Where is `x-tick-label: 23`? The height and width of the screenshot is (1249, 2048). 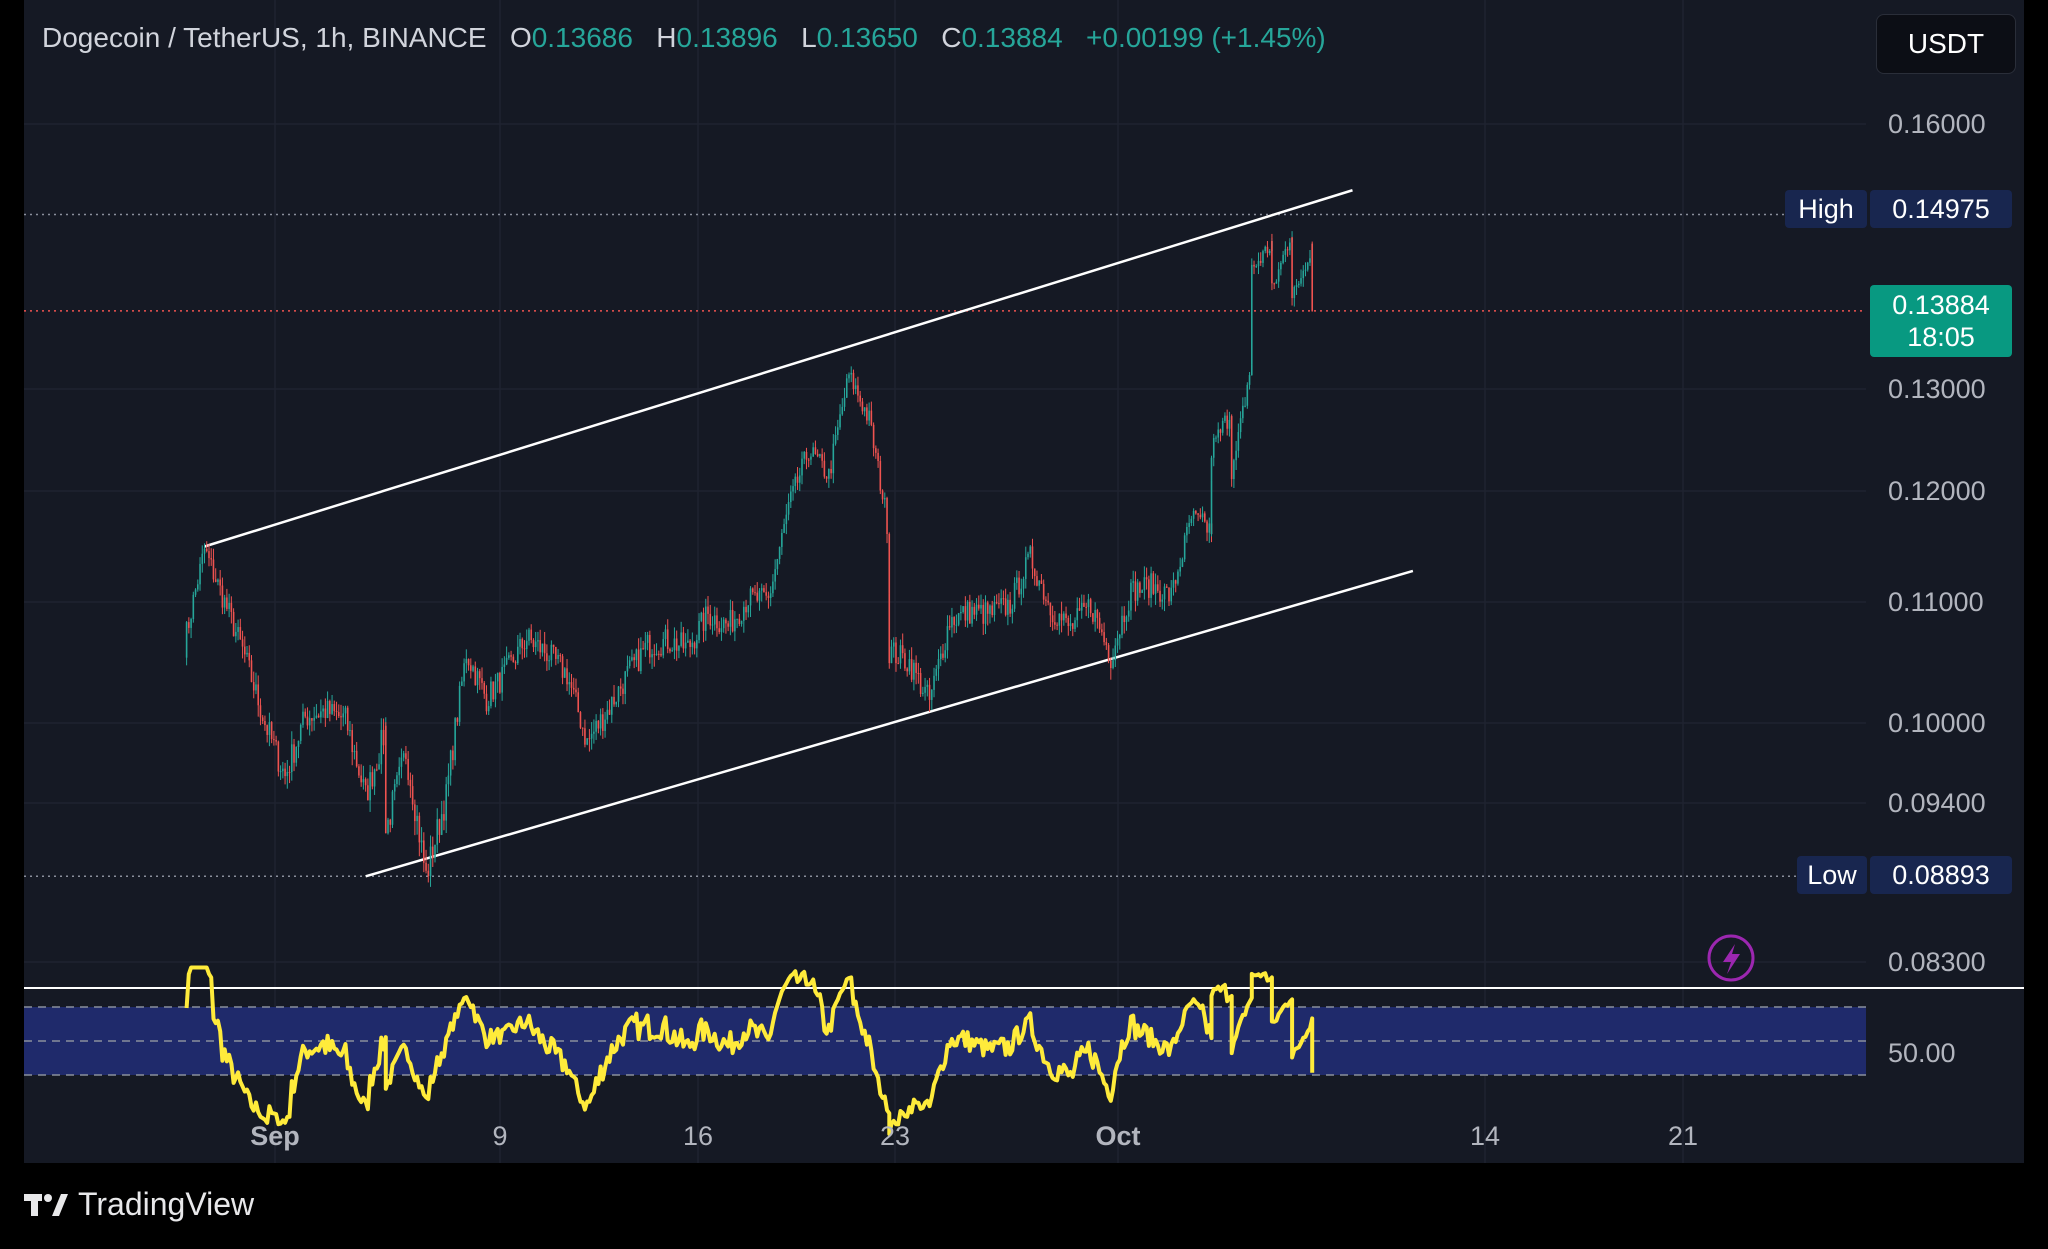
x-tick-label: 23 is located at coordinates (895, 1136).